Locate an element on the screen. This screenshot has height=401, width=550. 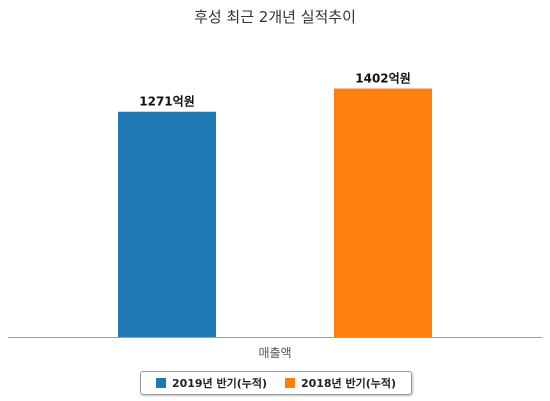
bar-2018 is located at coordinates (383, 212).